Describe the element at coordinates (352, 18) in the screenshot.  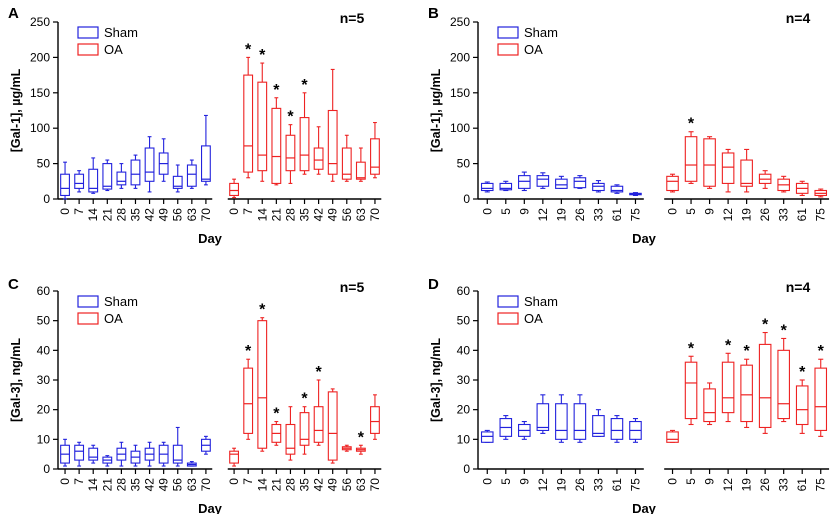
I see `sample-size-label: n=5` at that location.